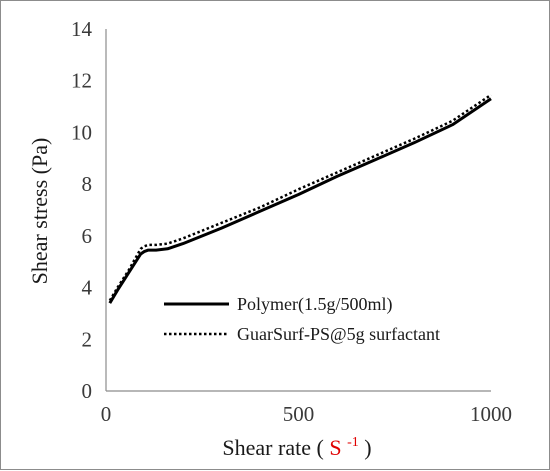 The height and width of the screenshot is (471, 550). What do you see at coordinates (82, 210) in the screenshot?
I see `y-tick-labels: 0 2 4 6 8 10 12 14` at bounding box center [82, 210].